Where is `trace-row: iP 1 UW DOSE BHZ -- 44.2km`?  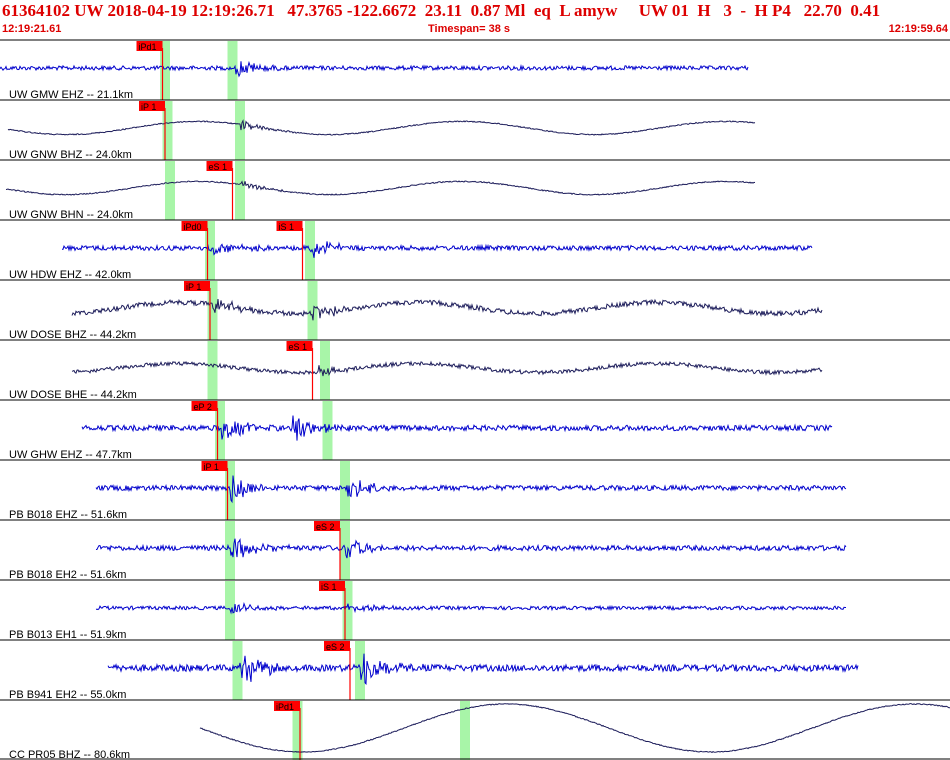 trace-row: iP 1 UW DOSE BHZ -- 44.2km is located at coordinates (475, 310).